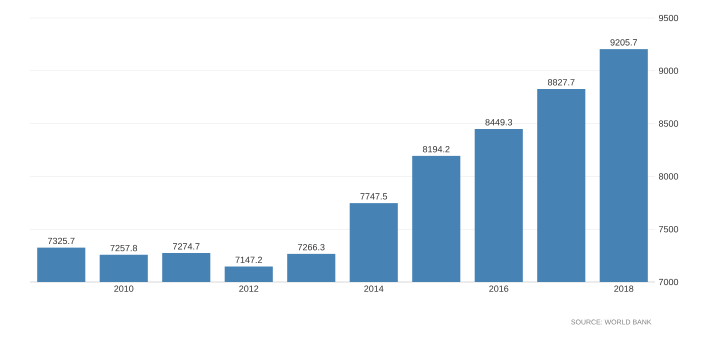 This screenshot has width=725, height=338. Describe the element at coordinates (624, 289) in the screenshot. I see `x-tick-label: 2018` at that location.